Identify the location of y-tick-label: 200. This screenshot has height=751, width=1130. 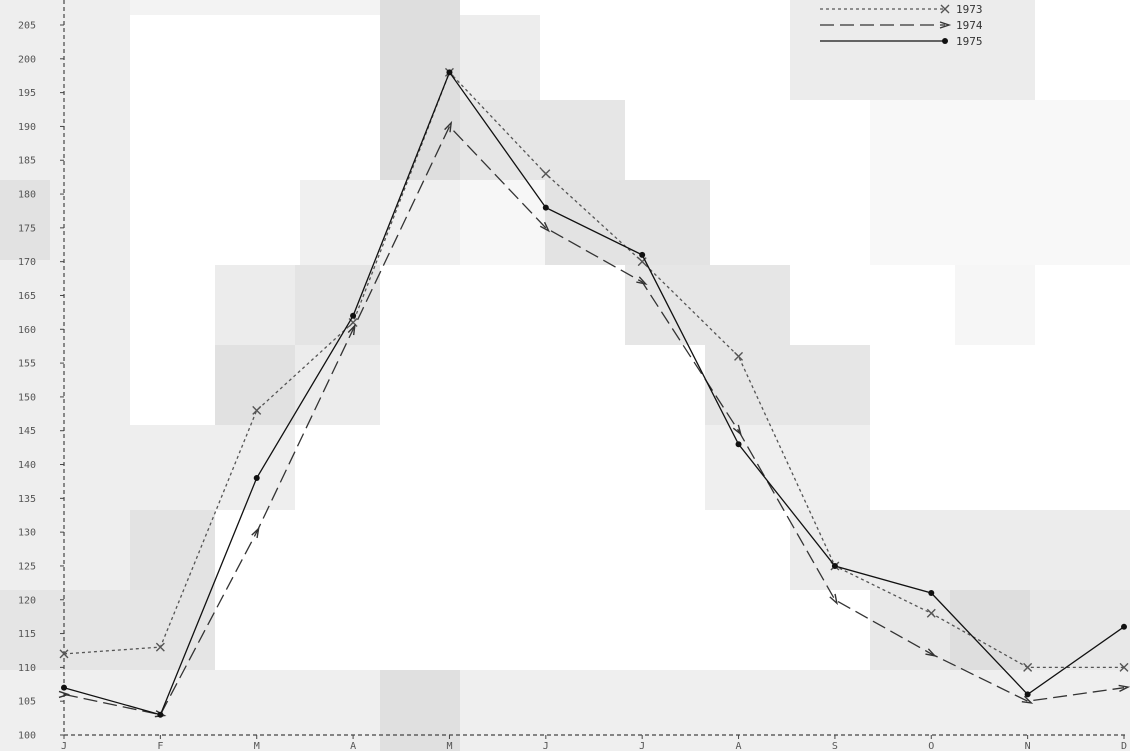
(27, 59).